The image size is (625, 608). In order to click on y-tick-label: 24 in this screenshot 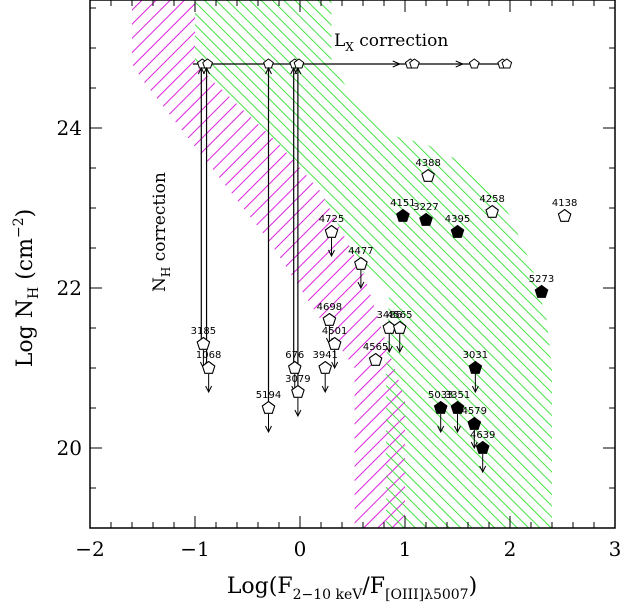, I will do `click(69, 128)`.